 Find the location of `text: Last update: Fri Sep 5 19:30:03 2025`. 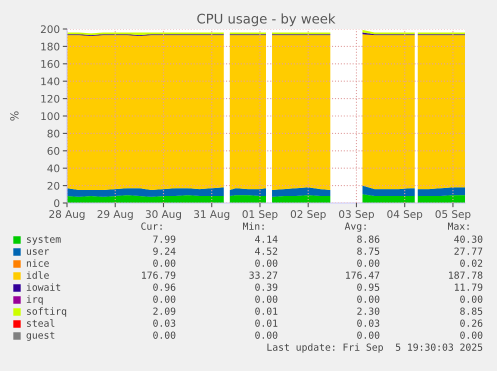

text: Last update: Fri Sep 5 19:30:03 2025 is located at coordinates (374, 348).